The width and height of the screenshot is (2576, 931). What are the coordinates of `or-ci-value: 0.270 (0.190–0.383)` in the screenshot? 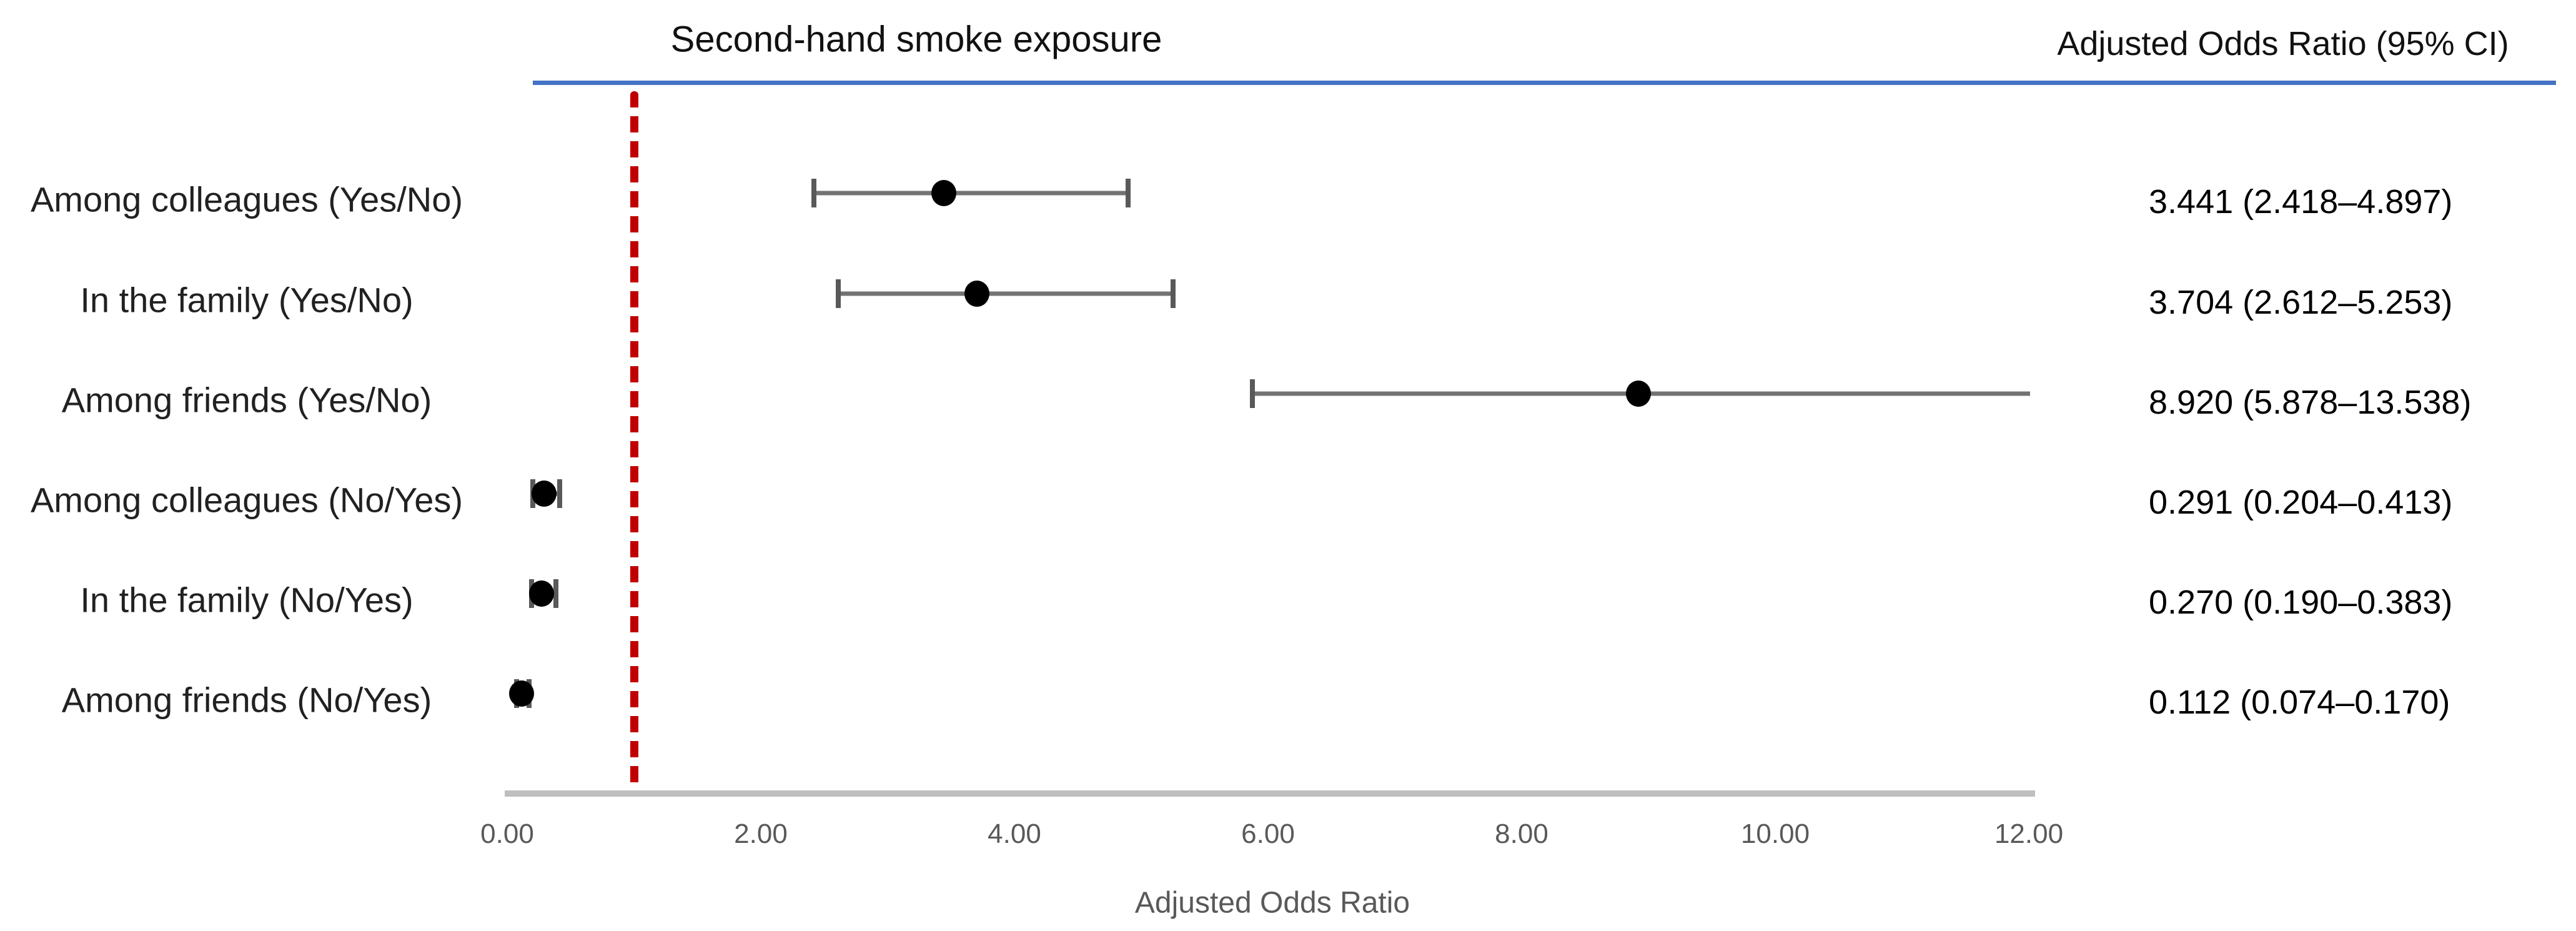 It's located at (2301, 602).